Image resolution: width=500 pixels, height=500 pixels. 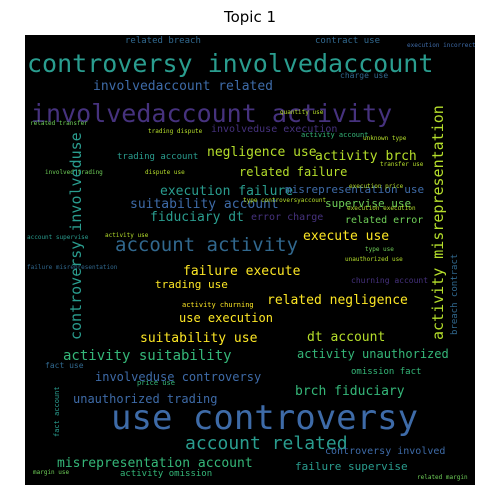 I want to click on word-fact-account: fact account, so click(x=57, y=411).